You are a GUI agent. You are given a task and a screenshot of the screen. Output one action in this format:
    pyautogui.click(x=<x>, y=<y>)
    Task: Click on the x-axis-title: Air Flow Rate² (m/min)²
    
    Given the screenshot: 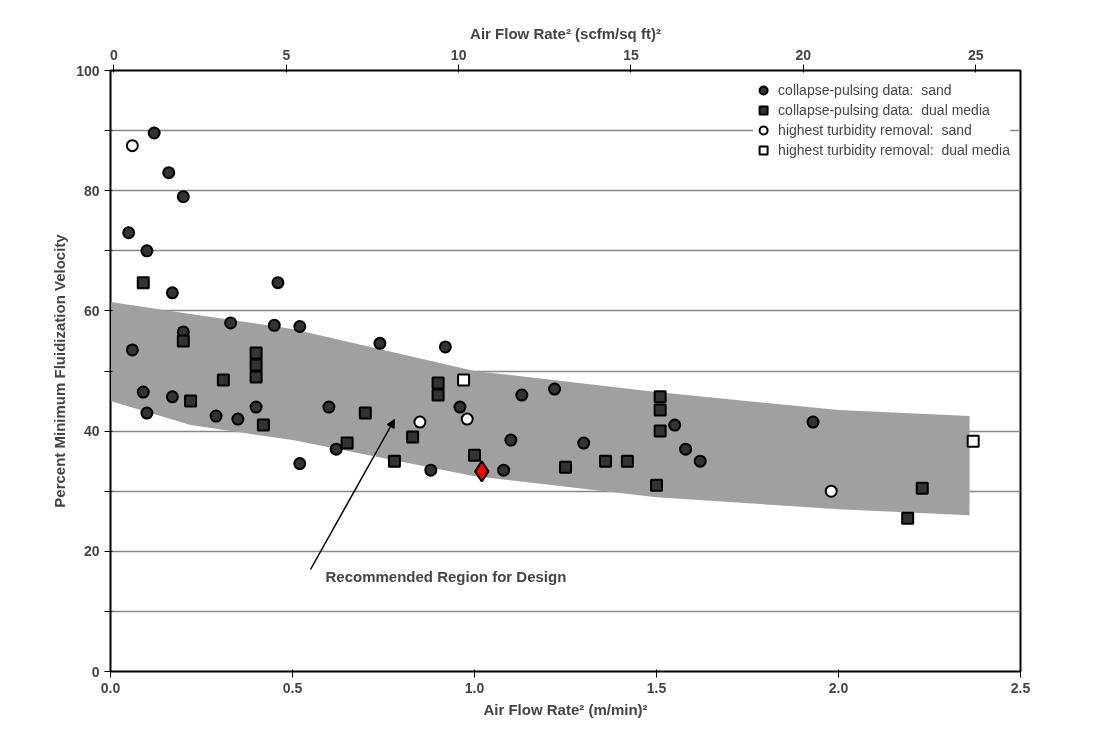 What is the action you would take?
    pyautogui.click(x=565, y=709)
    